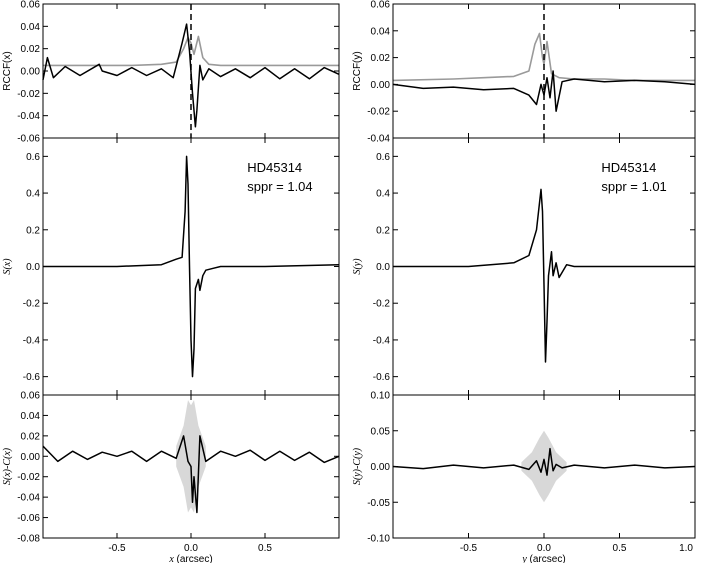 This screenshot has width=702, height=563. I want to click on x-axis-label: y (arcsec), so click(543, 558).